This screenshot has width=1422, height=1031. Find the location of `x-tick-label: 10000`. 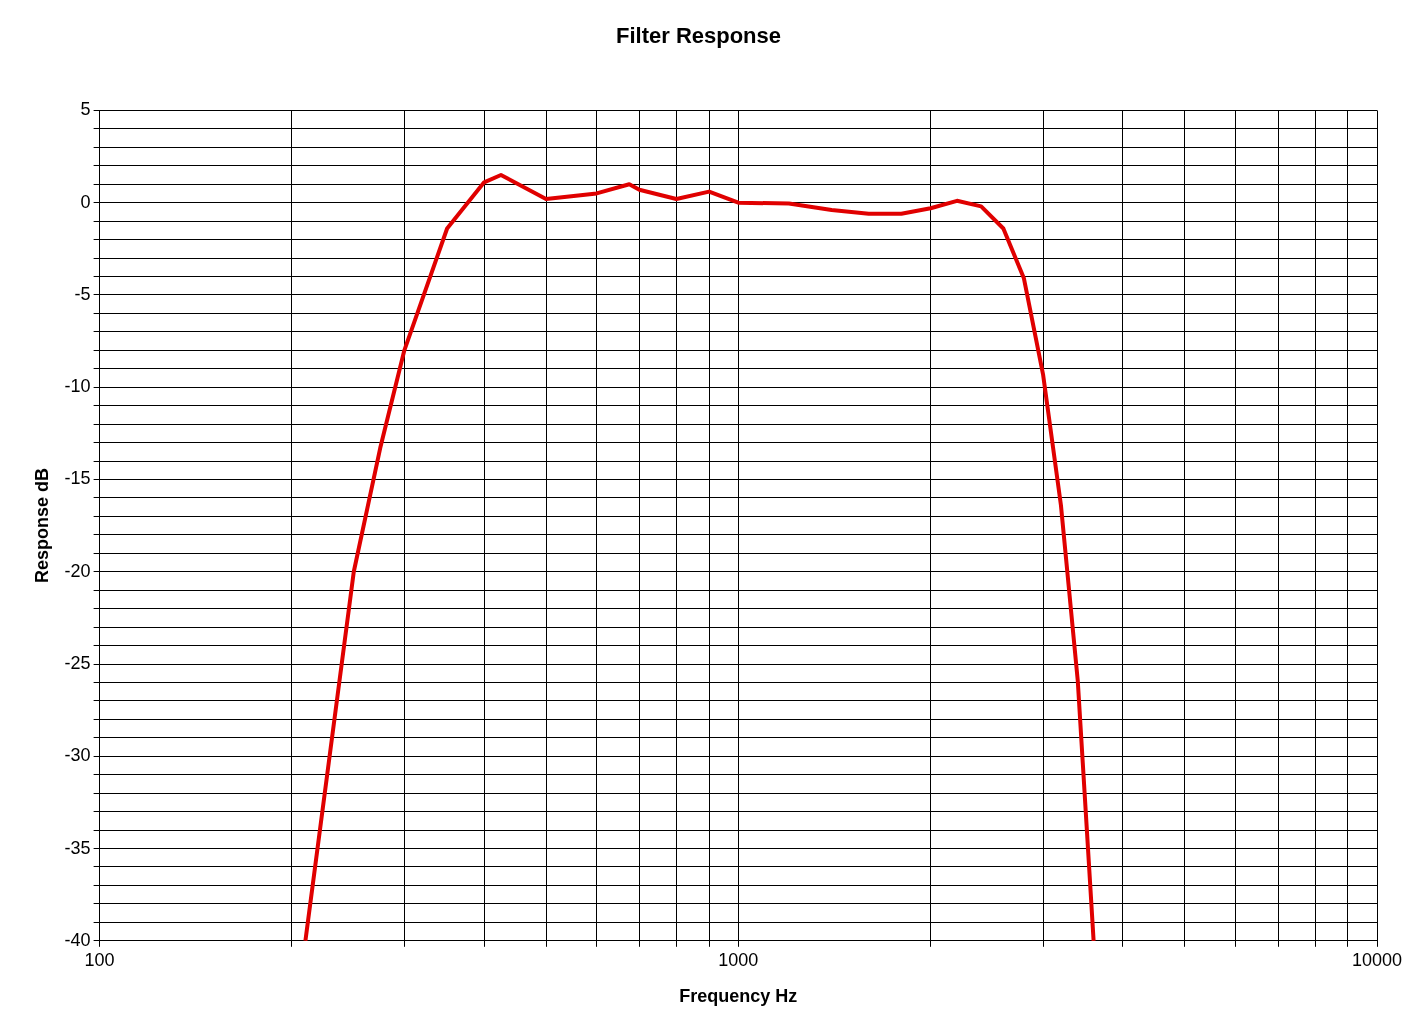

x-tick-label: 10000 is located at coordinates (1377, 959).